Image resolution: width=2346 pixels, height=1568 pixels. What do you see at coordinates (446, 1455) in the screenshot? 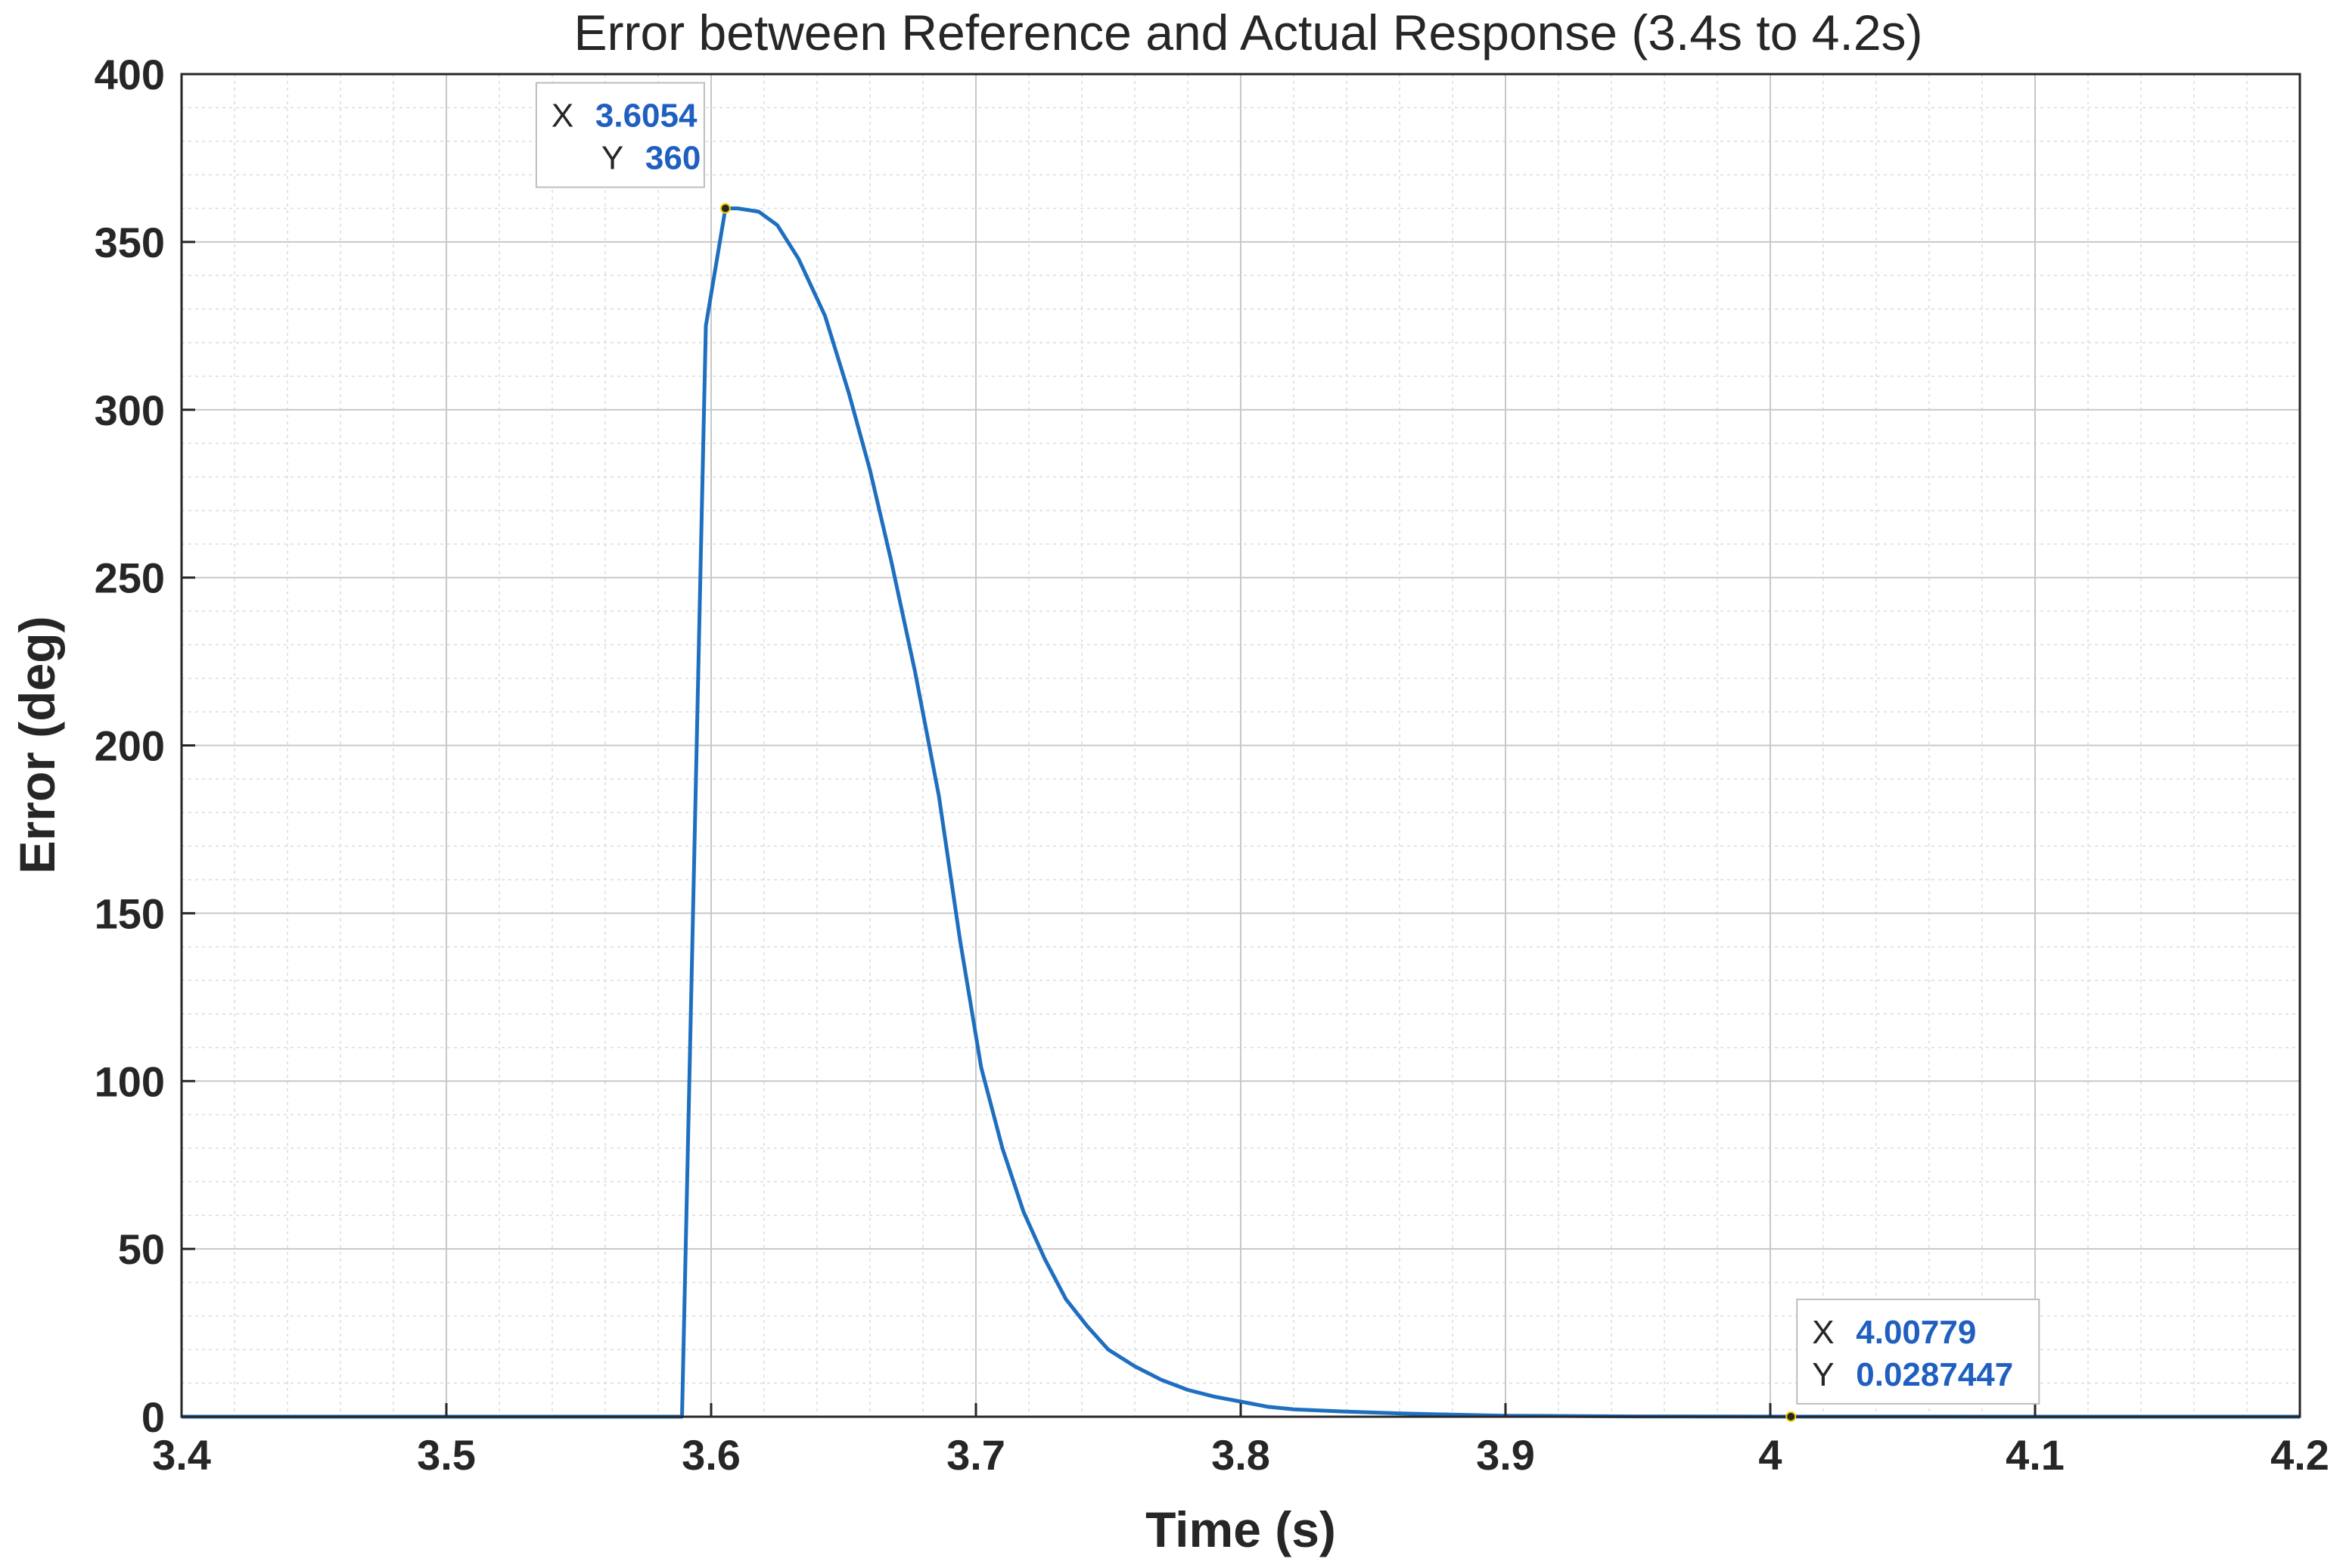
I see `x-tick-label: 3.5` at bounding box center [446, 1455].